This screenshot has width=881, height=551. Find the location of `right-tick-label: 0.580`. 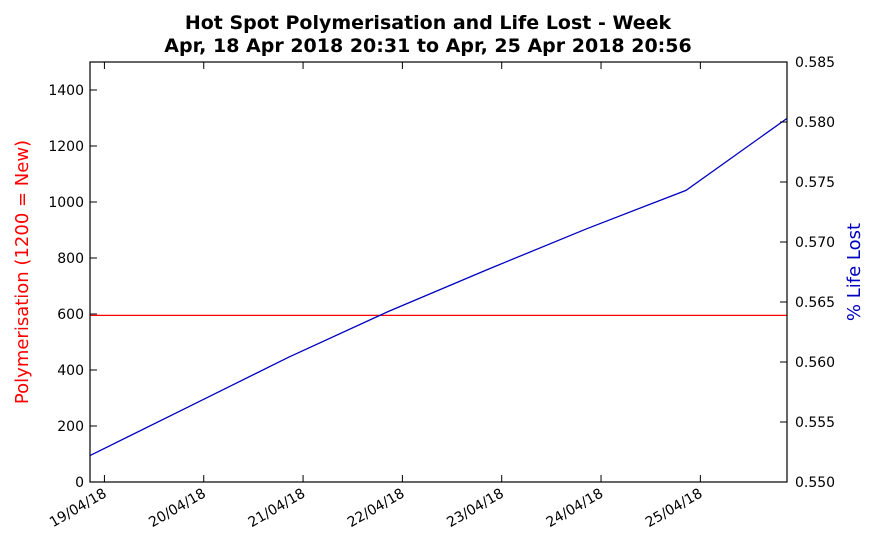

right-tick-label: 0.580 is located at coordinates (815, 123).